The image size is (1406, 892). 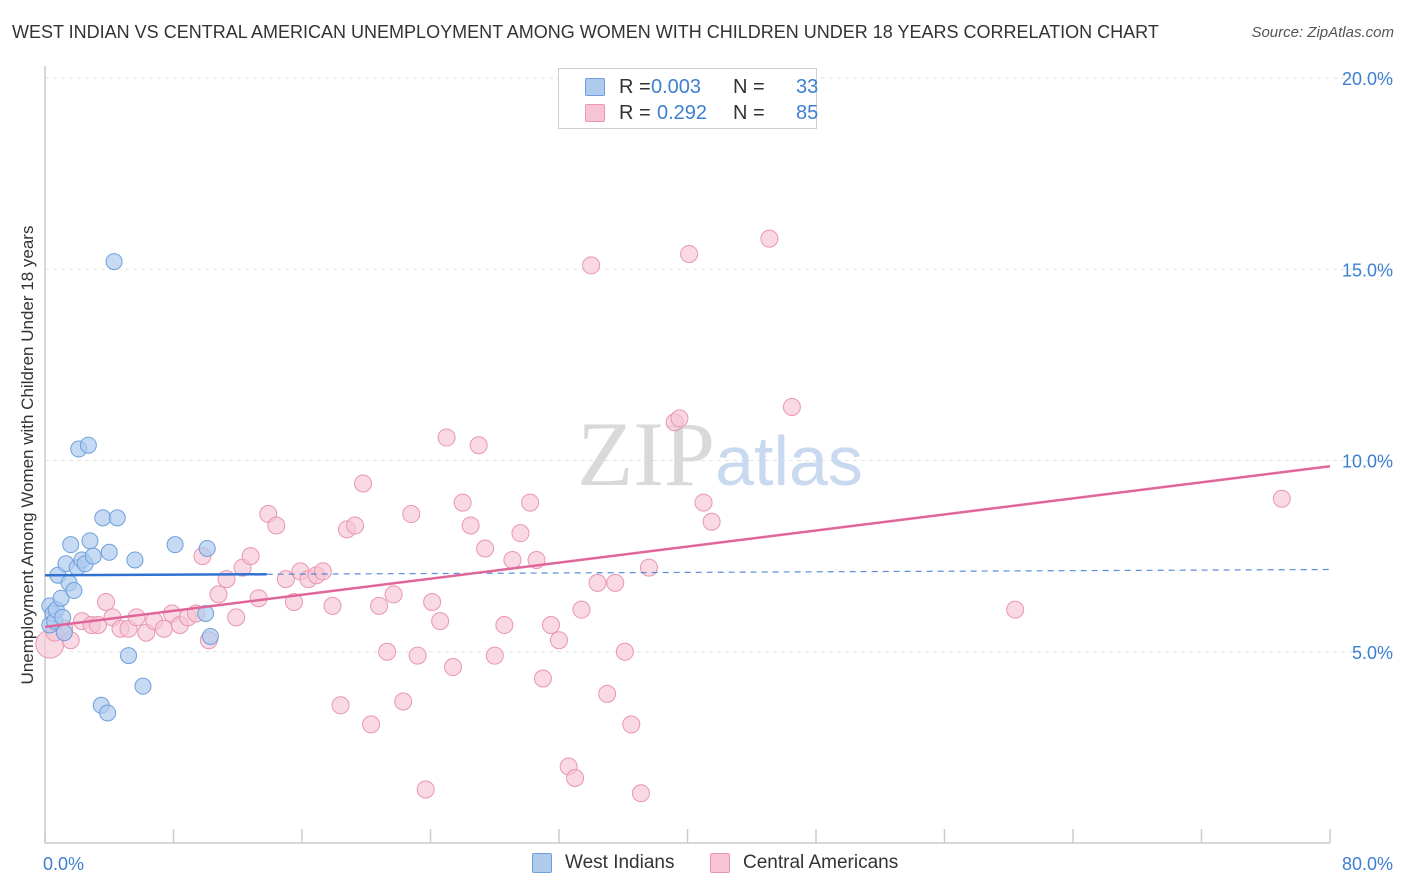 I want to click on y-tick-label: 10.0%, so click(x=1367, y=462).